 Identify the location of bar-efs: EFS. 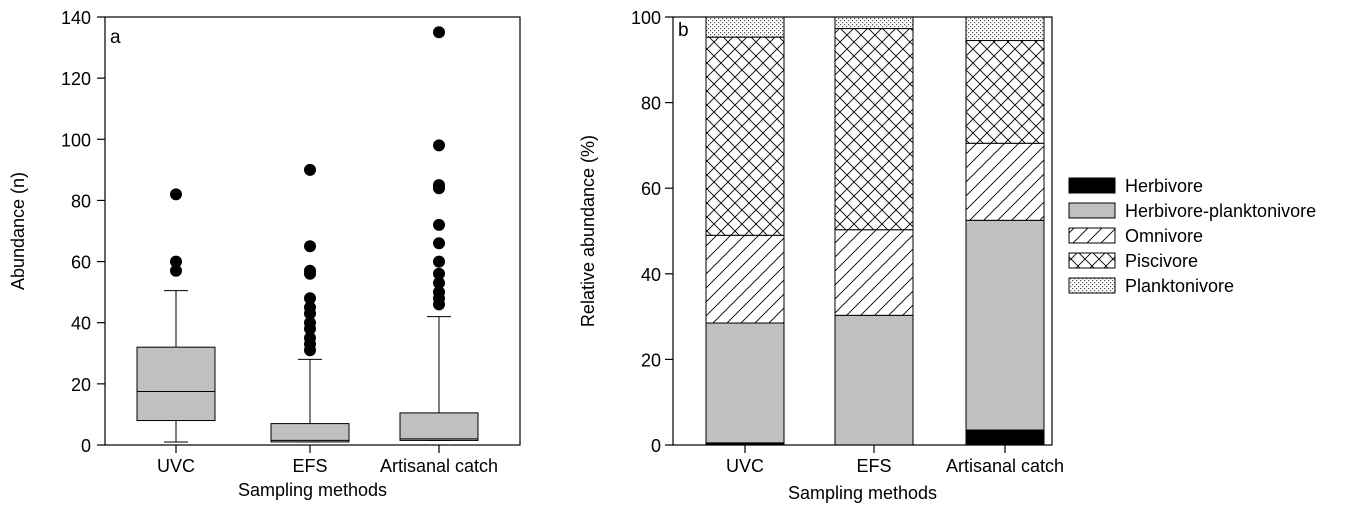
(874, 246).